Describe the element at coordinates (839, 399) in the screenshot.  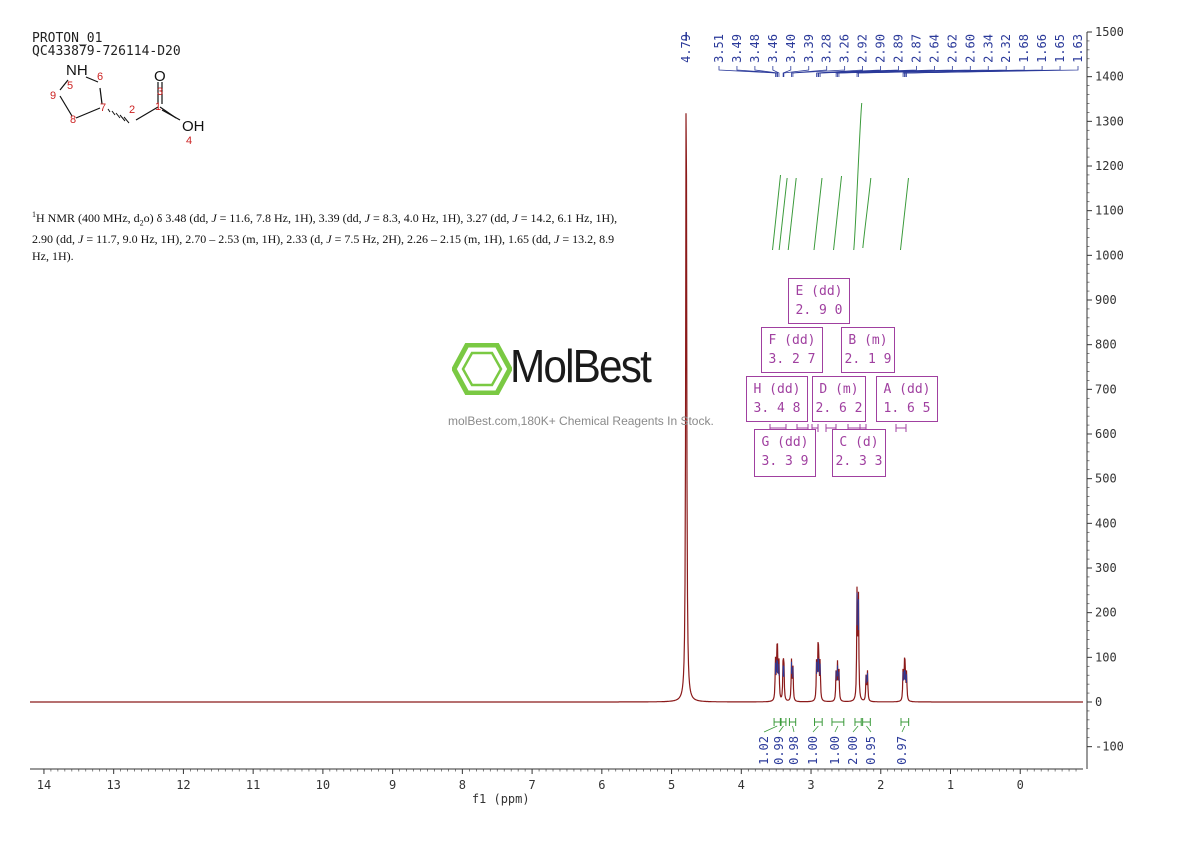
I see `multiplet-label-d: D (m) 2. 6 2` at that location.